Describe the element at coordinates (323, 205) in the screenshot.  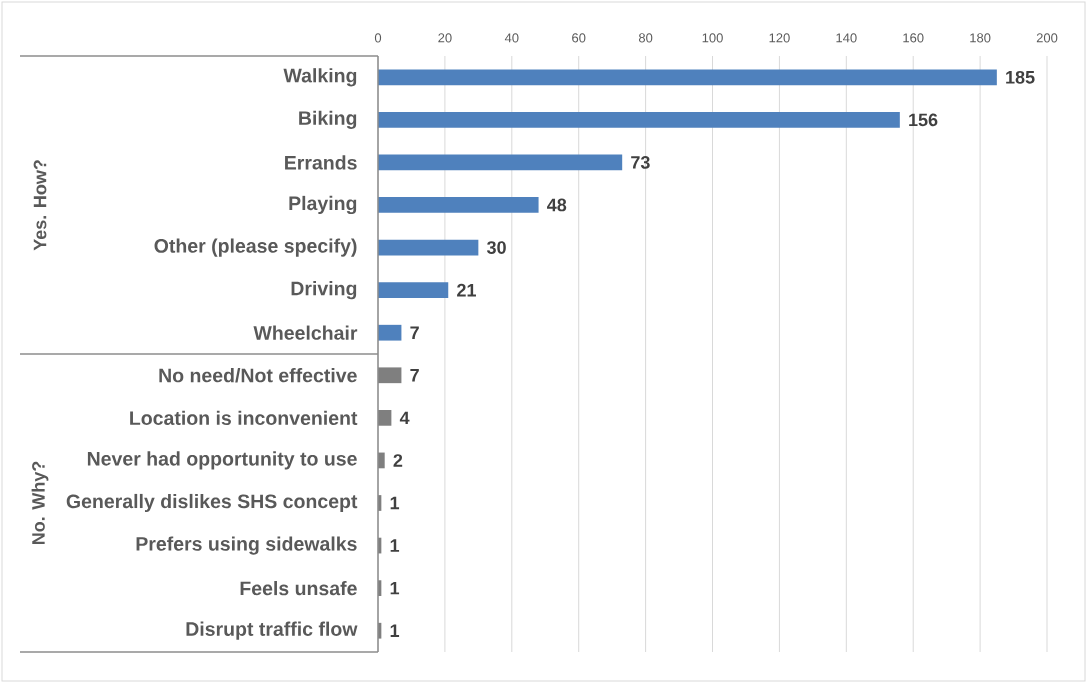
I see `y-tick-label: Playing` at that location.